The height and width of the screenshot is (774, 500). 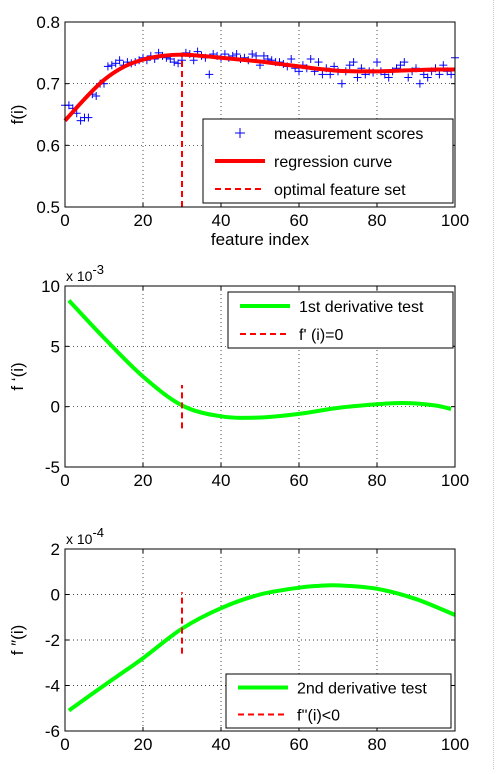 What do you see at coordinates (52, 640) in the screenshot?
I see `y-tick-label: -2` at bounding box center [52, 640].